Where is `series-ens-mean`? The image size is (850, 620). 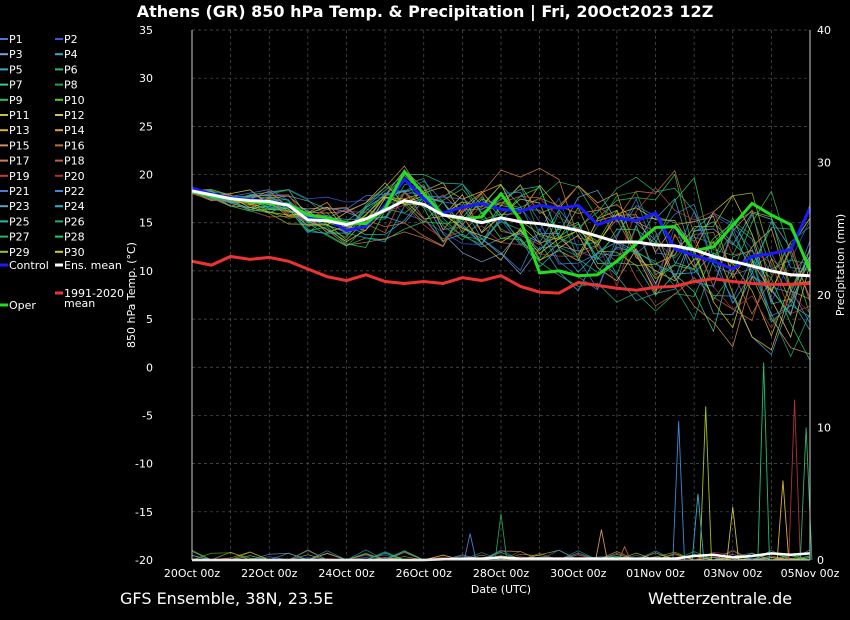 series-ens-mean is located at coordinates (501, 233).